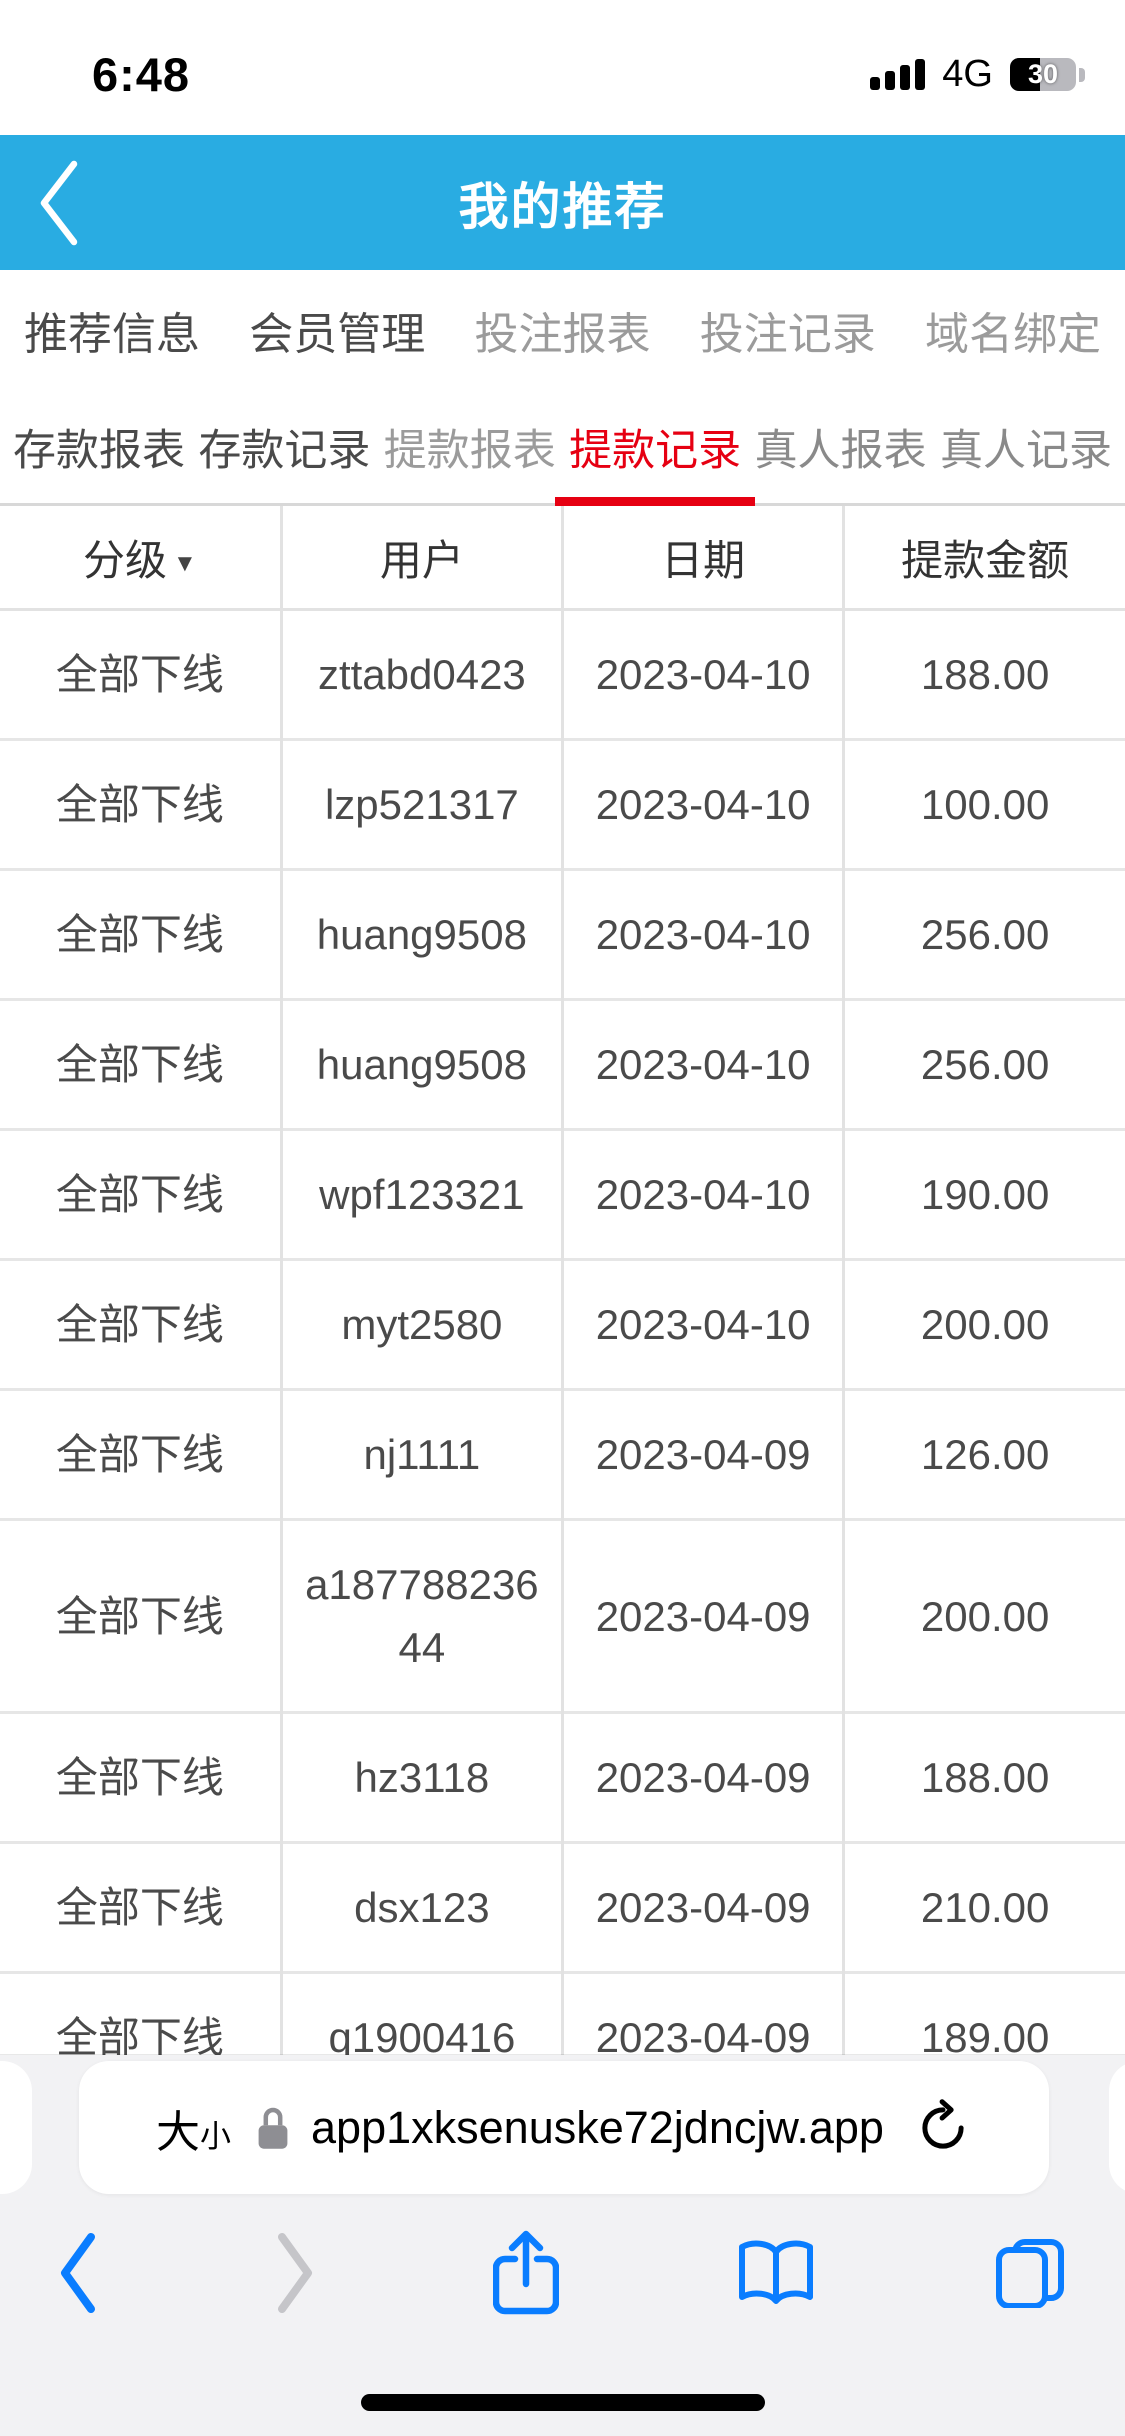  I want to click on table-row: 全部下线 a18778823644 2023-04-09 200.00, so click(562, 1616).